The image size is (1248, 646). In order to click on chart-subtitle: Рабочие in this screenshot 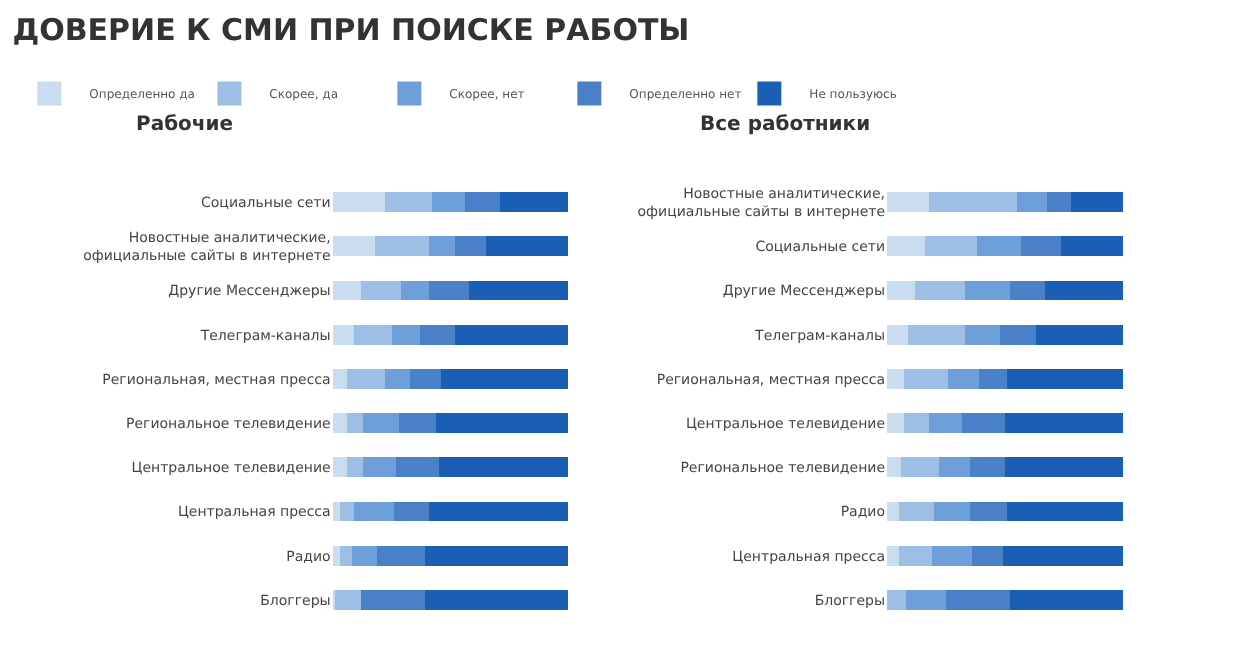, I will do `click(185, 125)`.